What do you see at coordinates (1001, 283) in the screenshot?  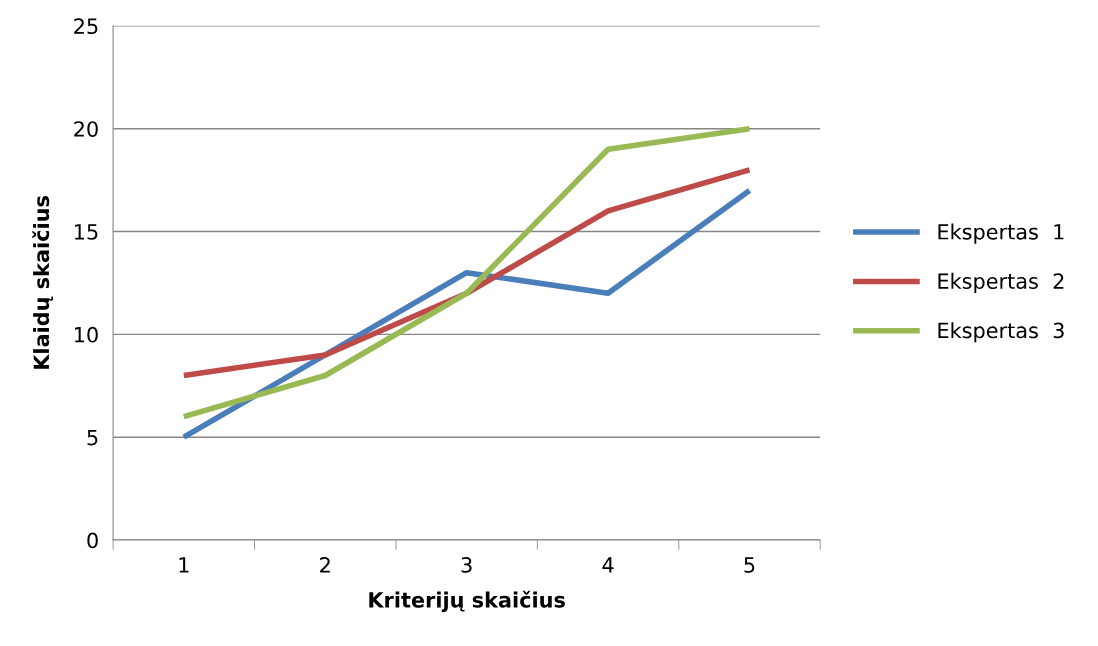 I see `legend-label: Ekspertas 2` at bounding box center [1001, 283].